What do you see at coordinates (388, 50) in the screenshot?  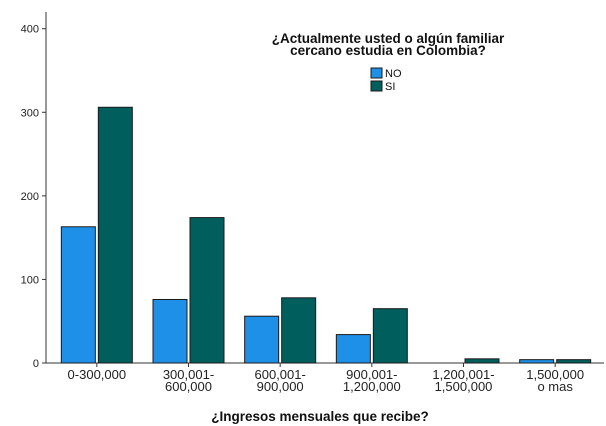 I see `legend-title: cercano estudia en Colombia?` at bounding box center [388, 50].